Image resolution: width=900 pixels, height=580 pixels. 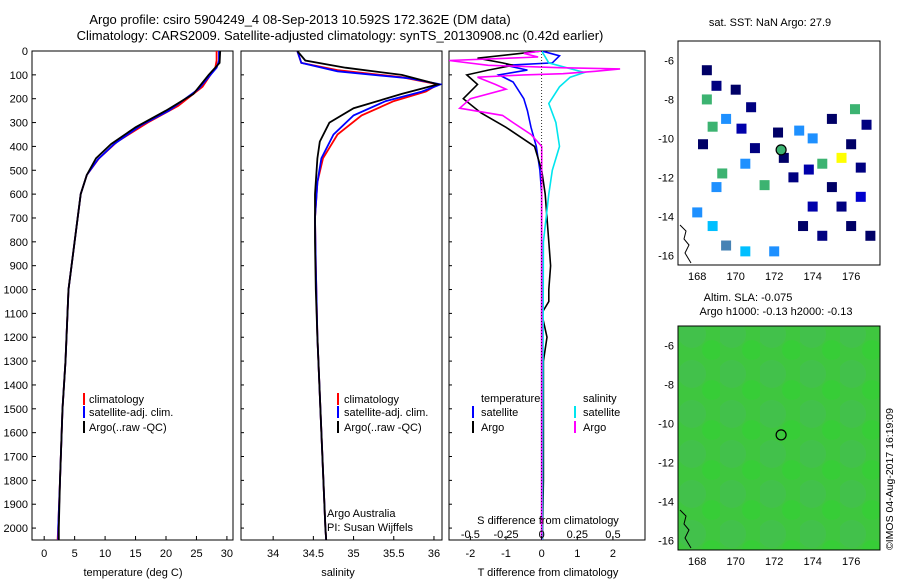 What do you see at coordinates (851, 277) in the screenshot?
I see `map-xtick-label-0-4: 176` at bounding box center [851, 277].